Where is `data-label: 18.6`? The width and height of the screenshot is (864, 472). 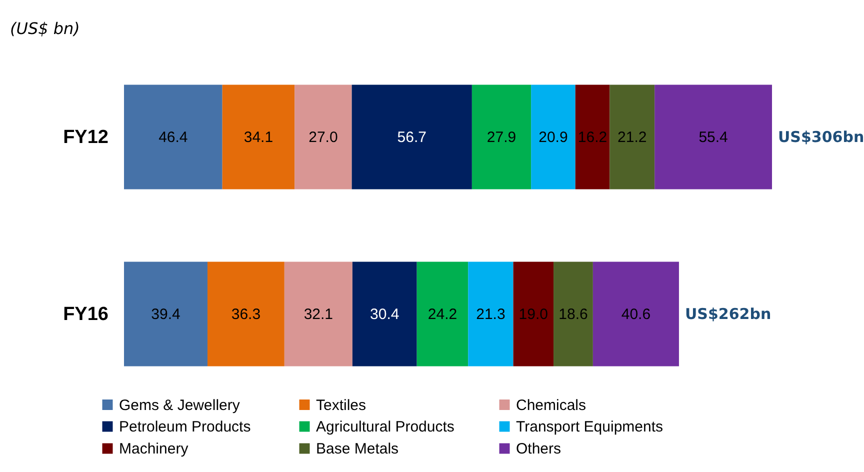
data-label: 18.6 is located at coordinates (573, 315).